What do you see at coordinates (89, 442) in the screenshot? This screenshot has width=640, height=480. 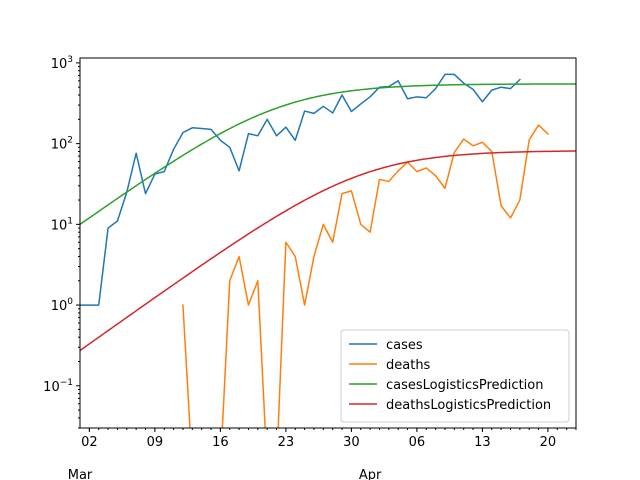 I see `x-tick-label: 02` at bounding box center [89, 442].